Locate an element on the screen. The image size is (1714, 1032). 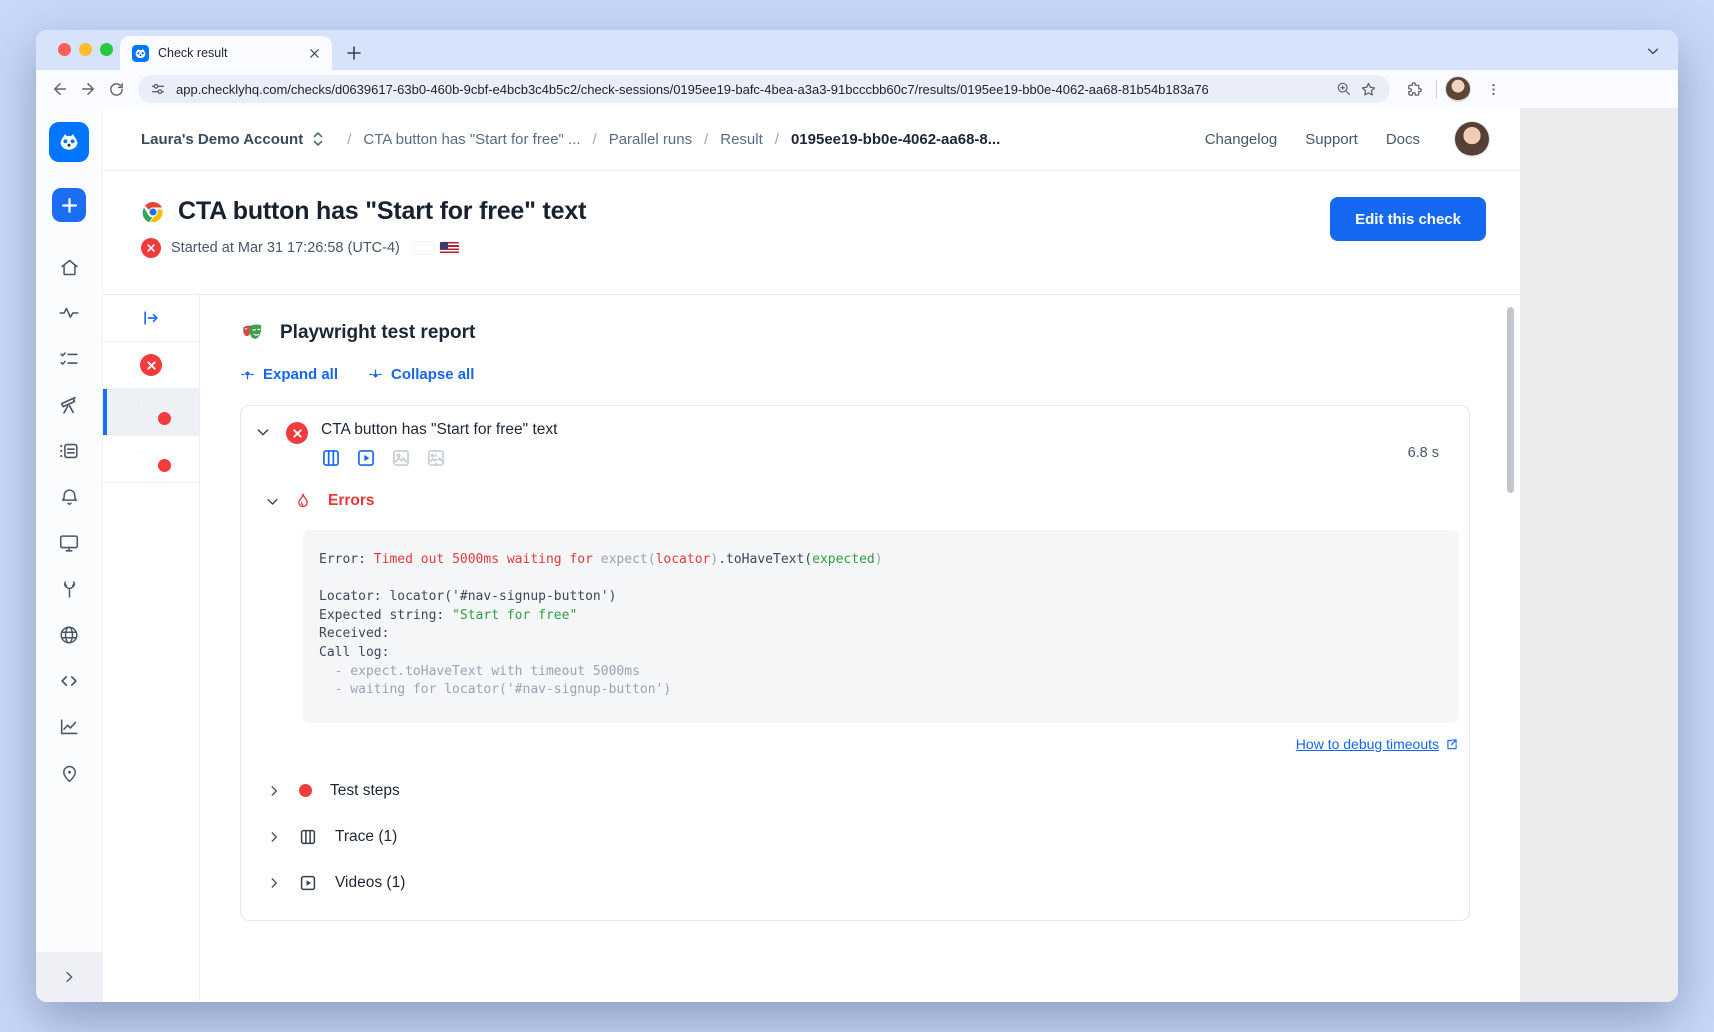
reload-icon is located at coordinates (116, 89).